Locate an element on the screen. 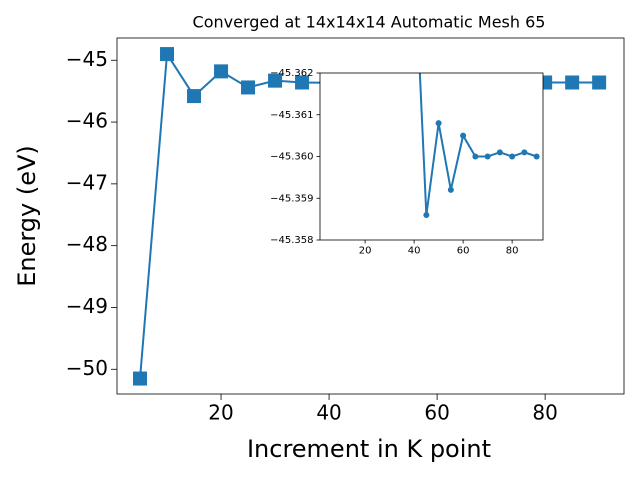 This screenshot has height=480, width=640. series is located at coordinates (479, 145).